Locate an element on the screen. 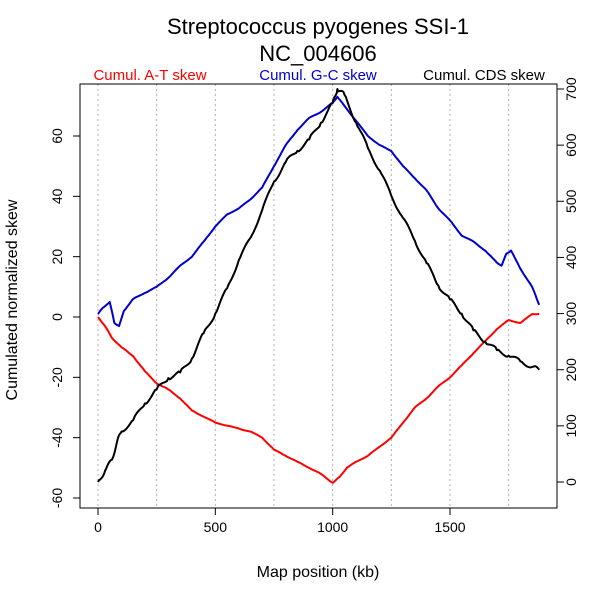 The height and width of the screenshot is (600, 600). x-tick-label: 1000 is located at coordinates (332, 527).